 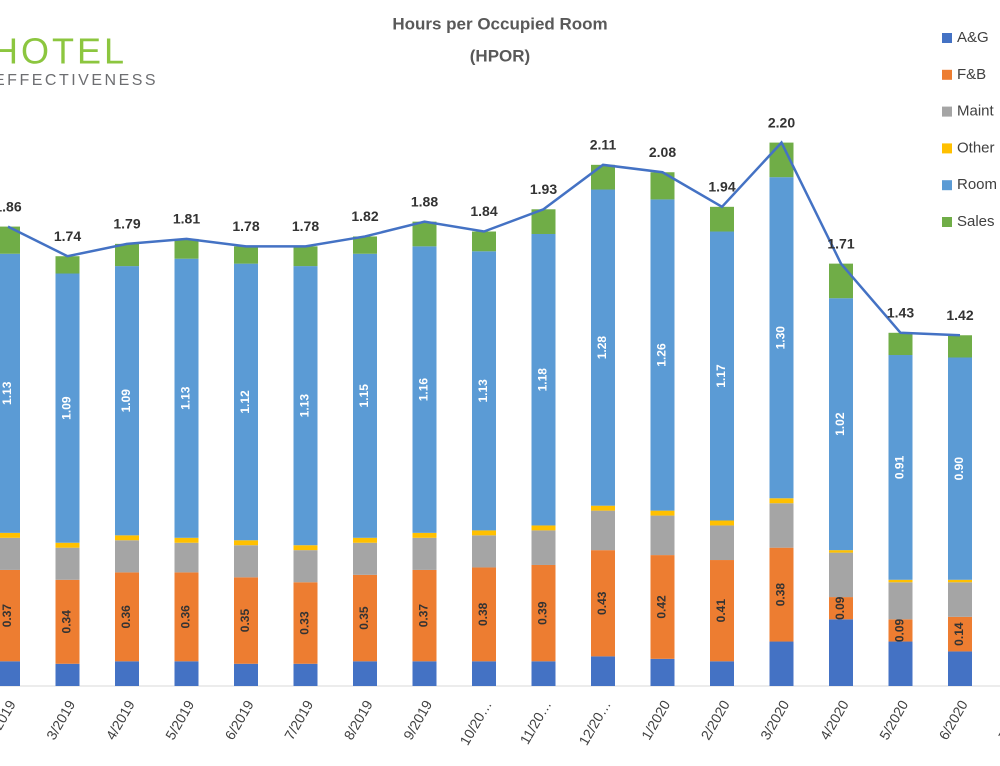 I want to click on data-label: 0.14, so click(x=959, y=634).